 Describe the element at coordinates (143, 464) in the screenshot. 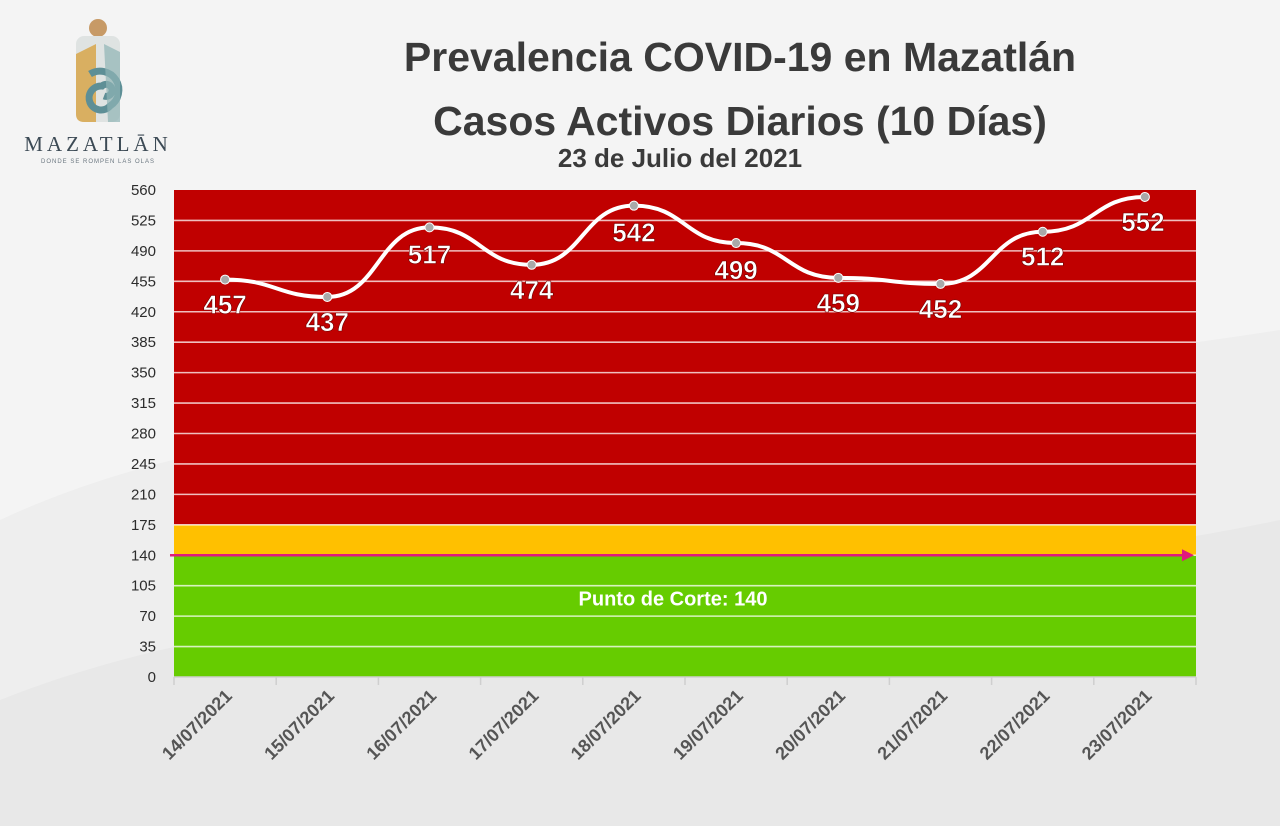

I see `y-tick-label: 245` at that location.